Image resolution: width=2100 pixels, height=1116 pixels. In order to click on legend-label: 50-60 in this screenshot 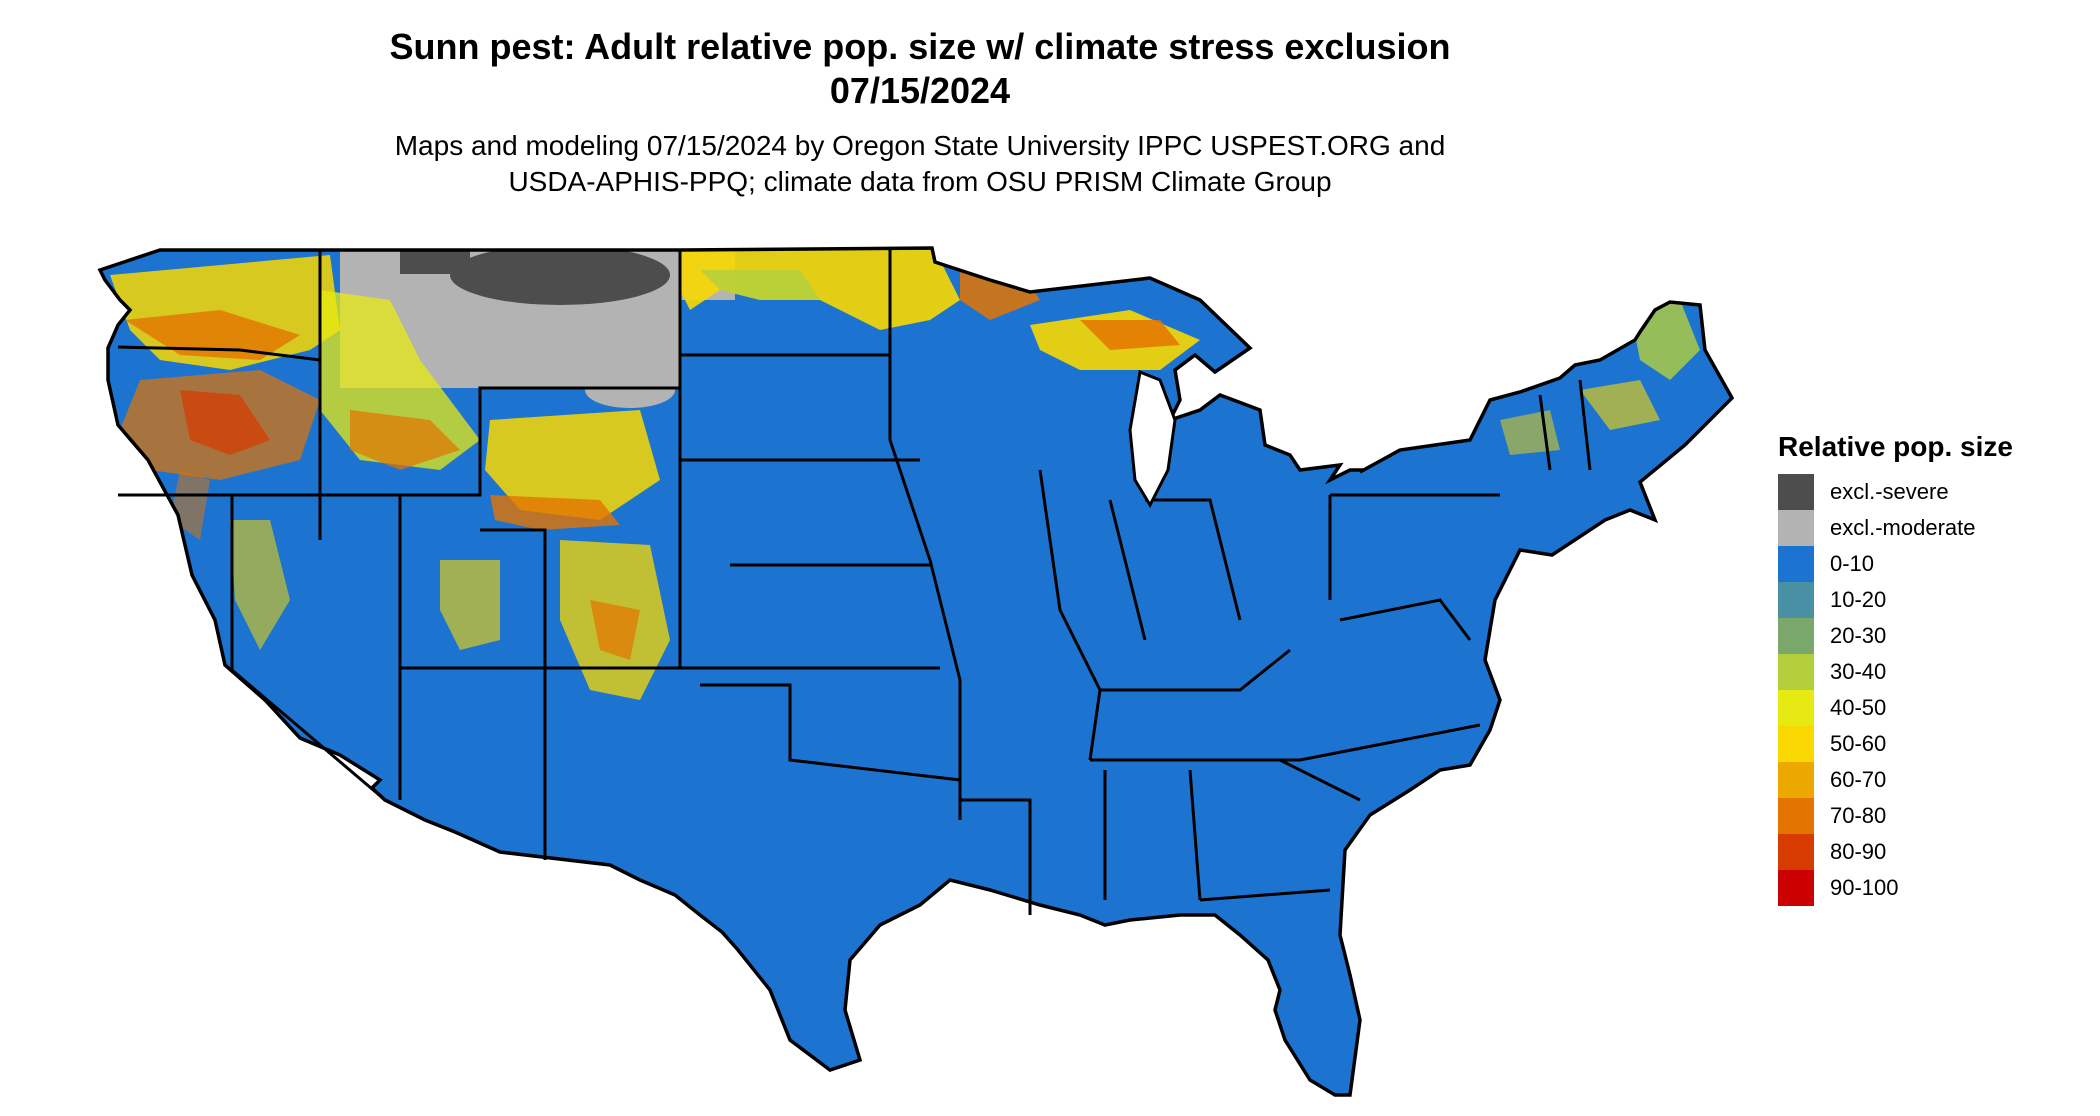, I will do `click(1858, 743)`.